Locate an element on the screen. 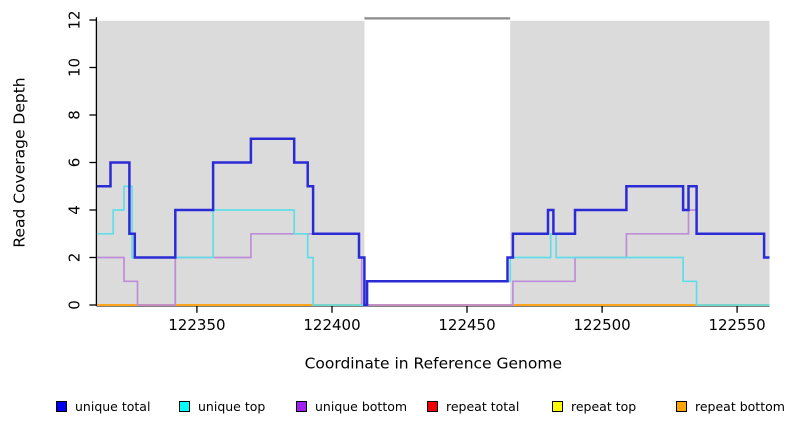 Image resolution: width=792 pixels, height=432 pixels. x-tick-label: 122450 is located at coordinates (466, 325).